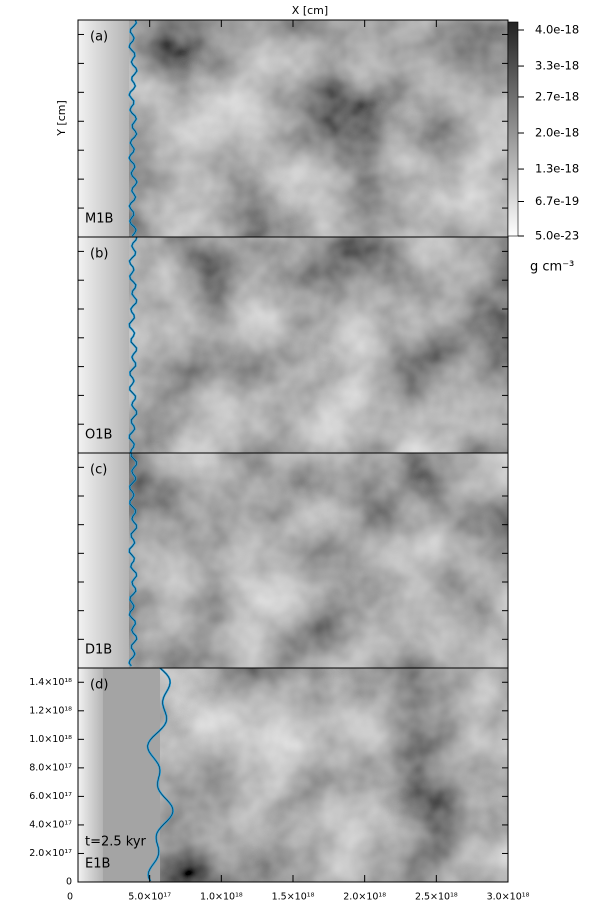  Describe the element at coordinates (552, 267) in the screenshot. I see `colorbar-unit: g cm⁻³` at that location.